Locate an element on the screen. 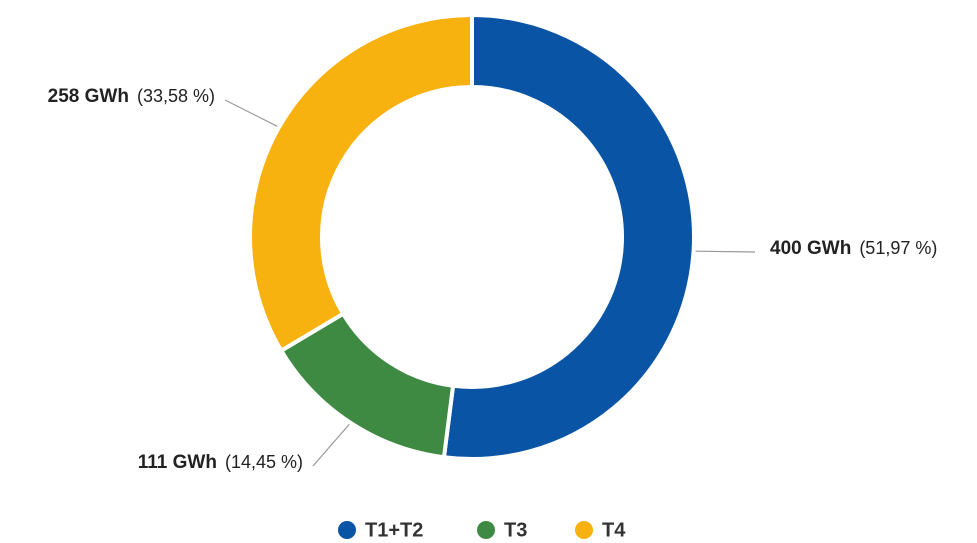 Image resolution: width=977 pixels, height=543 pixels. value-label: 111 GWh is located at coordinates (177, 462).